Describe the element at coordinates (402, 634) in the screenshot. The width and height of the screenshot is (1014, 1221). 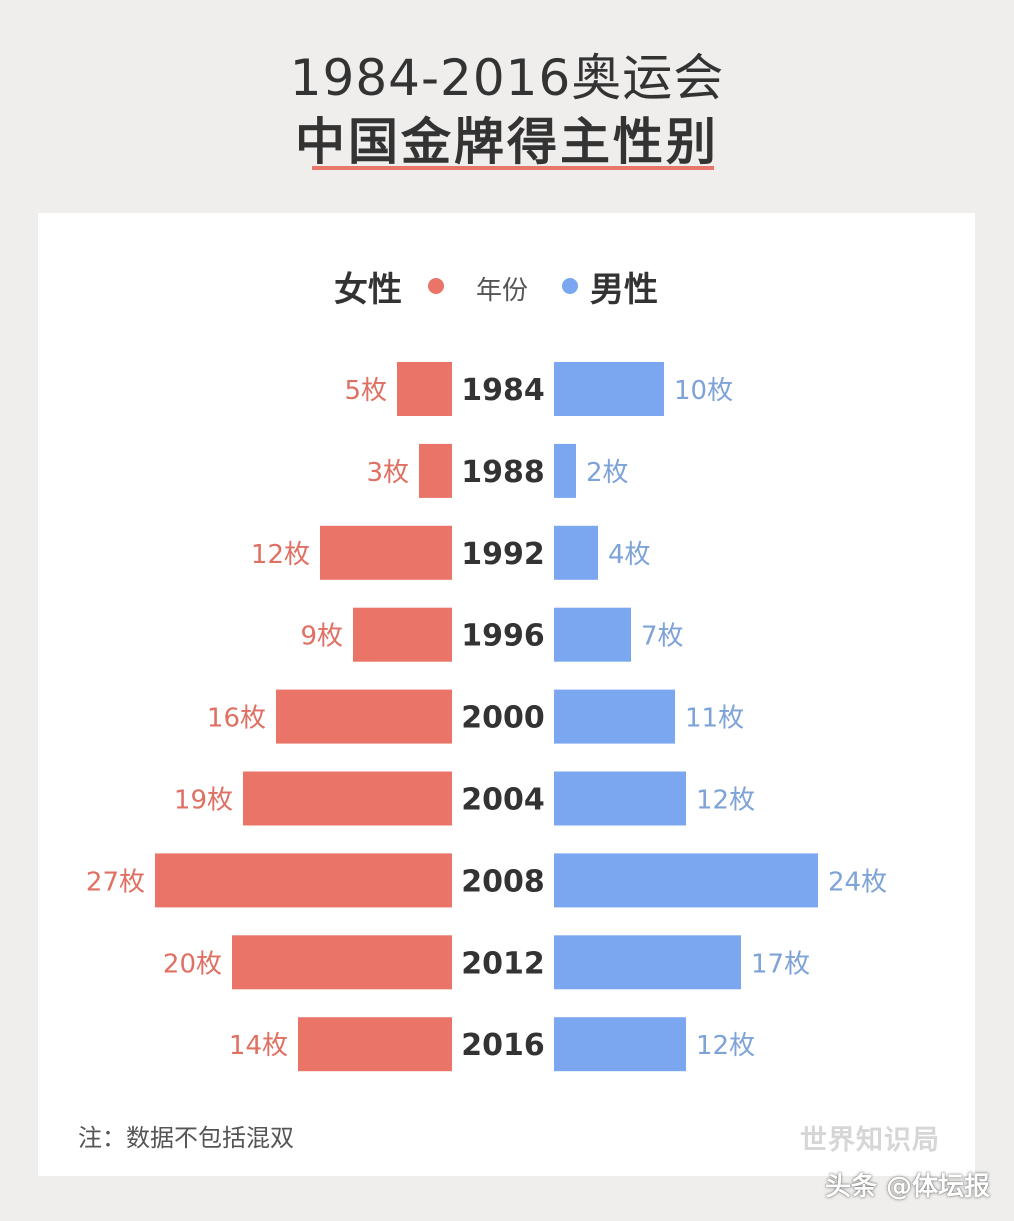
I see `female-bar-1996` at that location.